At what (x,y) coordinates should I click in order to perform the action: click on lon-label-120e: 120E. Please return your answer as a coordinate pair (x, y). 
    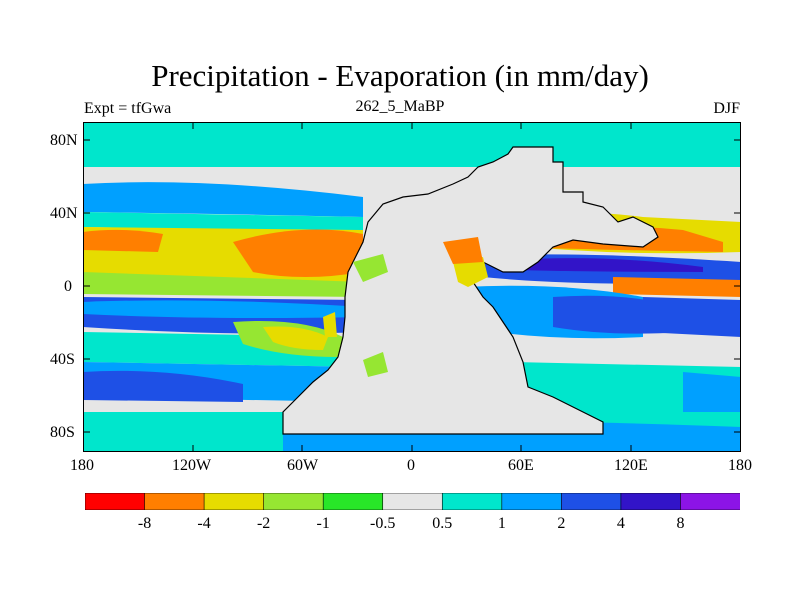
    Looking at the image, I should click on (631, 465).